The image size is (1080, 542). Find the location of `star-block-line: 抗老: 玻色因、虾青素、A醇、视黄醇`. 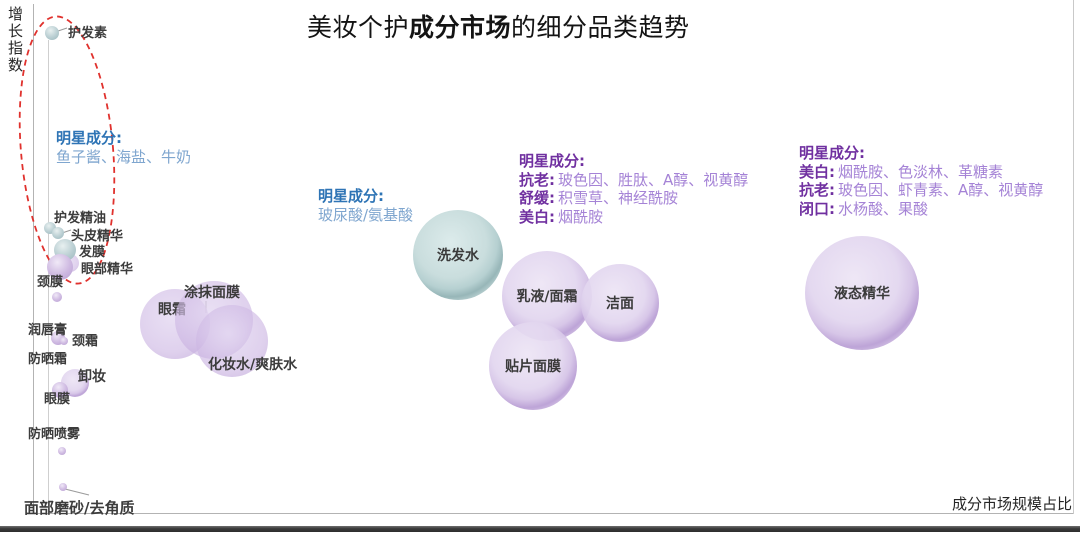

star-block-line: 抗老: 玻色因、虾青素、A醇、视黄醇 is located at coordinates (921, 190).